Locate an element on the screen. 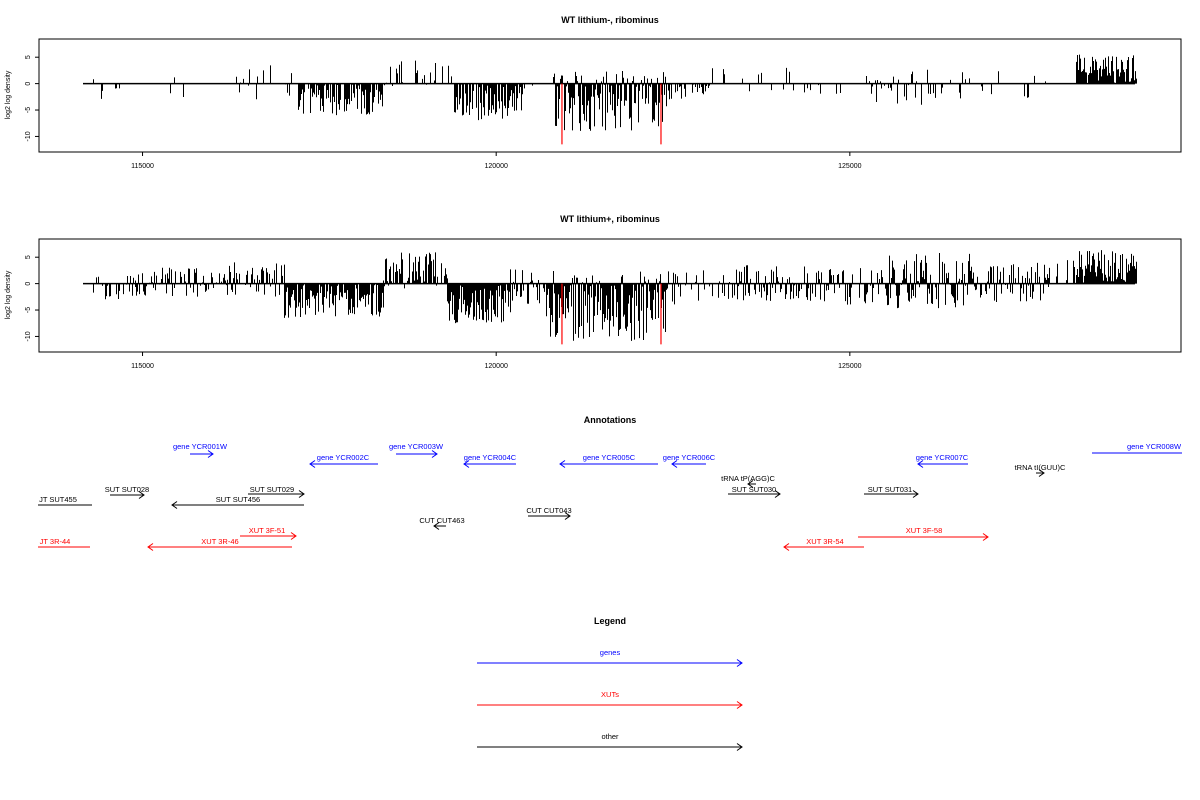 The width and height of the screenshot is (1200, 800). legend-item-xut: XUTs is located at coordinates (610, 699).